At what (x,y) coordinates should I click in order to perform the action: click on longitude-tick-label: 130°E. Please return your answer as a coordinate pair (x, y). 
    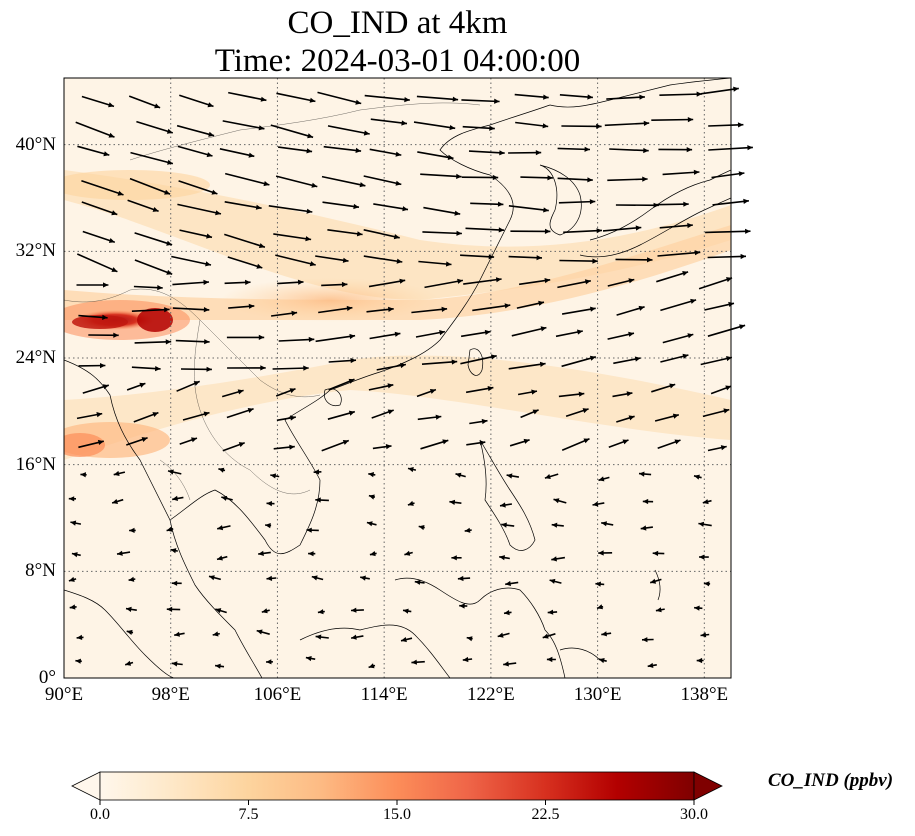
    Looking at the image, I should click on (597, 694).